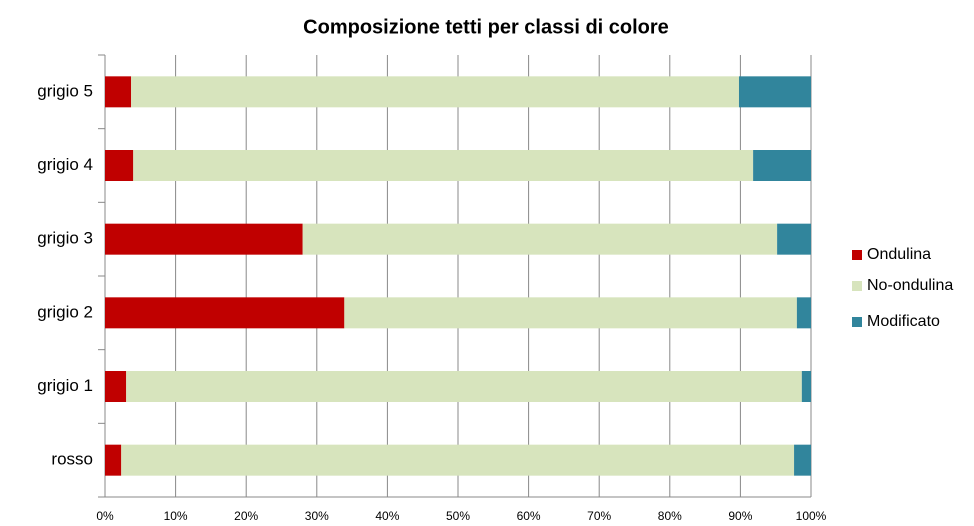 Image resolution: width=974 pixels, height=526 pixels. What do you see at coordinates (105, 516) in the screenshot?
I see `x-tick-label: 0%` at bounding box center [105, 516].